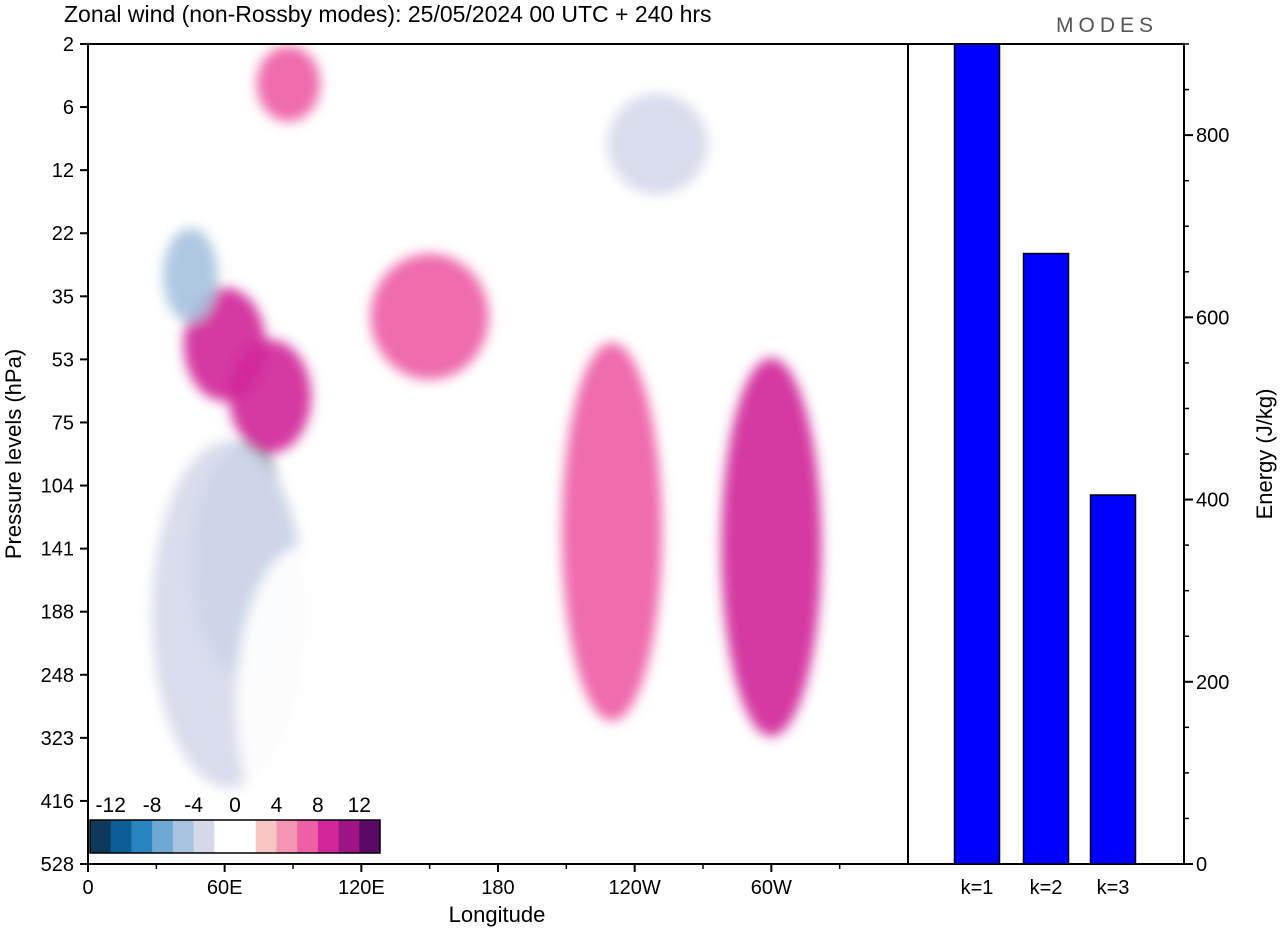 This screenshot has width=1280, height=930. I want to click on y-tick-label: 35, so click(63, 297).